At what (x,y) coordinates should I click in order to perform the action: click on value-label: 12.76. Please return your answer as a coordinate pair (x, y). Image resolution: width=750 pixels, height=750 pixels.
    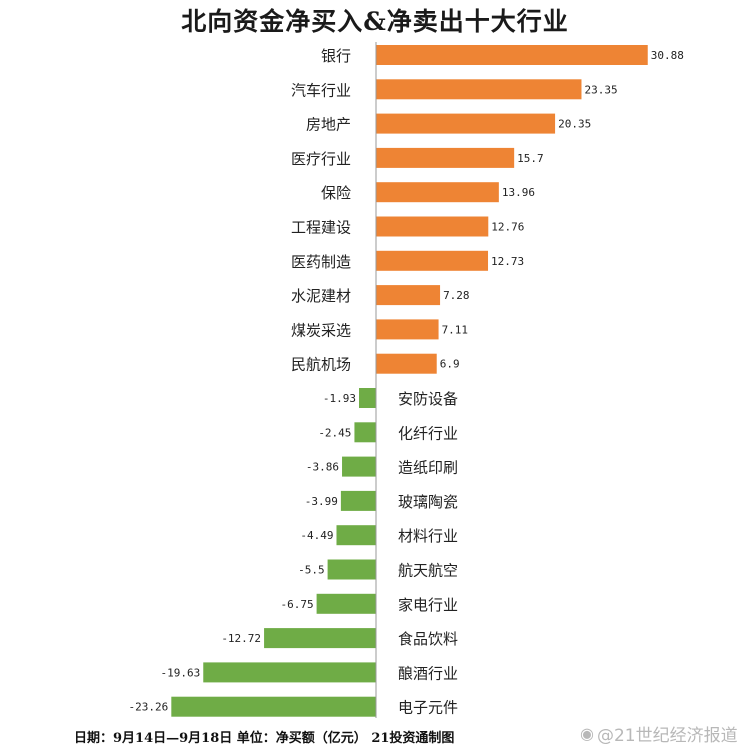
    Looking at the image, I should click on (507, 227).